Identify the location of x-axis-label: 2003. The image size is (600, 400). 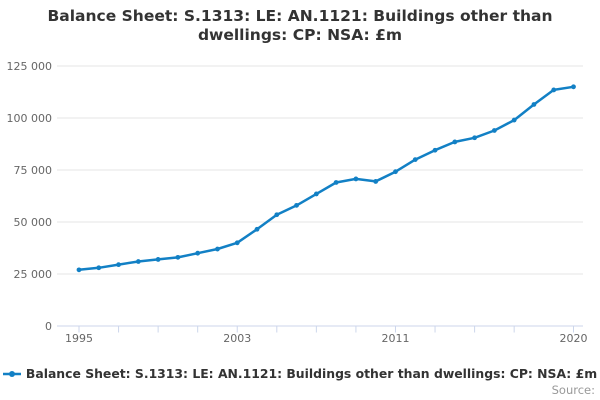
(237, 338).